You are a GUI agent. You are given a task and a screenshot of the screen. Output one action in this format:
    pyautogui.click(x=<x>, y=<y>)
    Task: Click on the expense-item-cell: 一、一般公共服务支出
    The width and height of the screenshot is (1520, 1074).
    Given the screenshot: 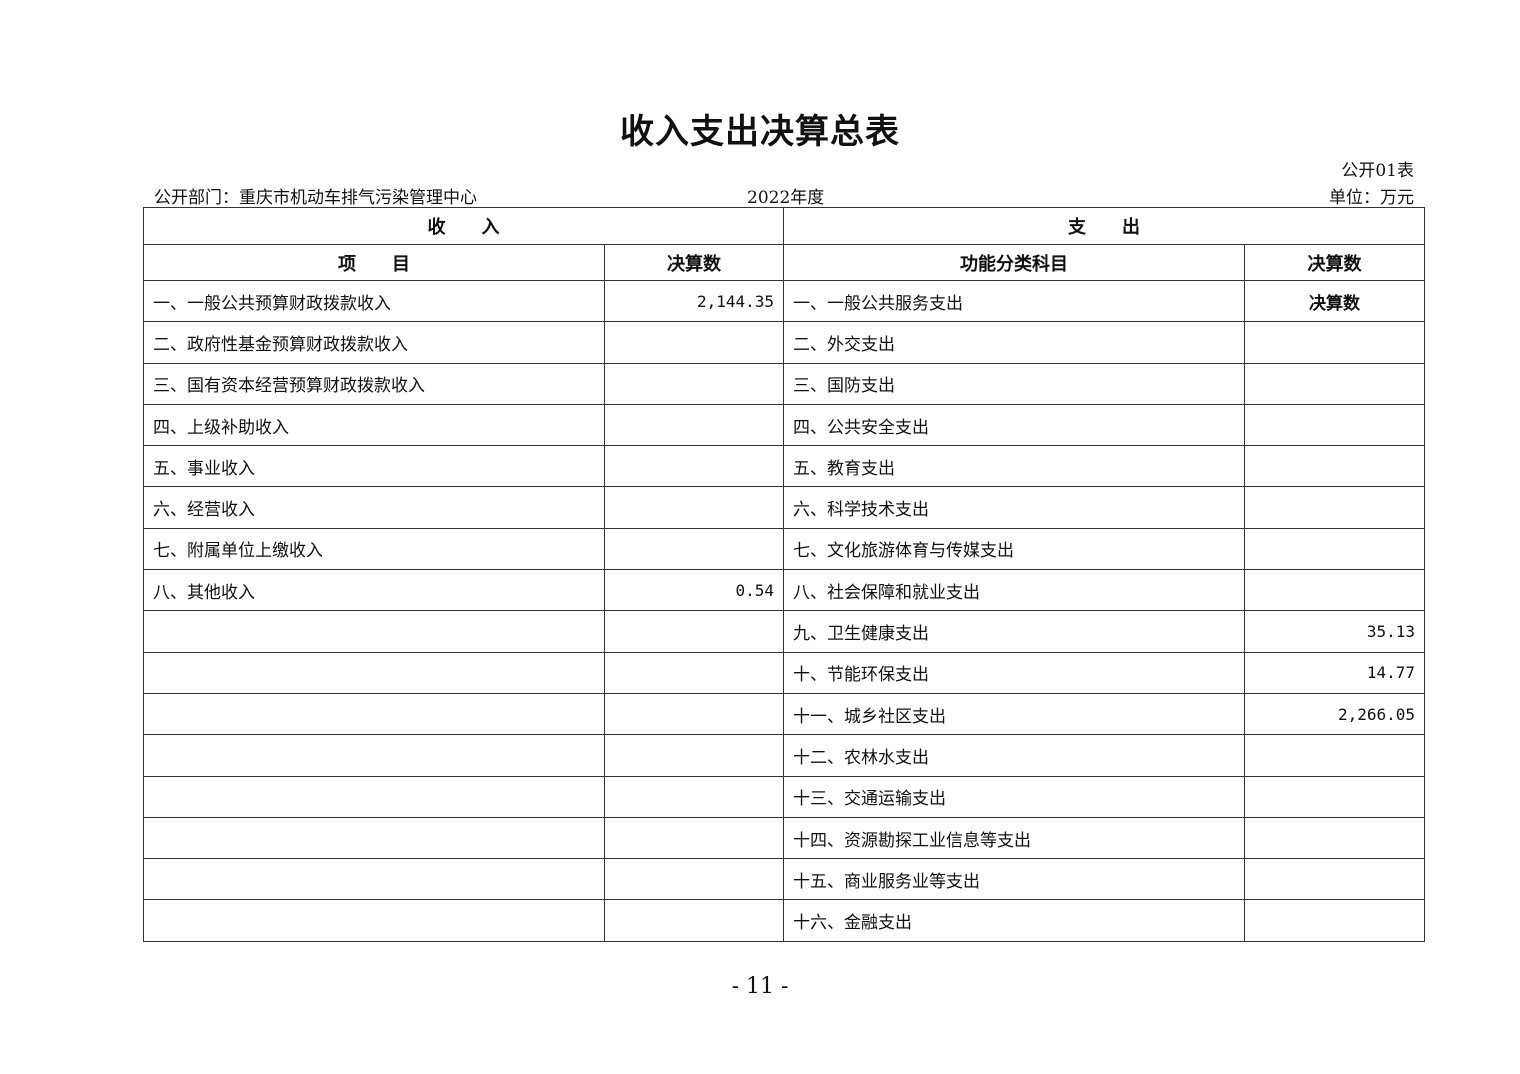 What is the action you would take?
    pyautogui.click(x=1014, y=301)
    